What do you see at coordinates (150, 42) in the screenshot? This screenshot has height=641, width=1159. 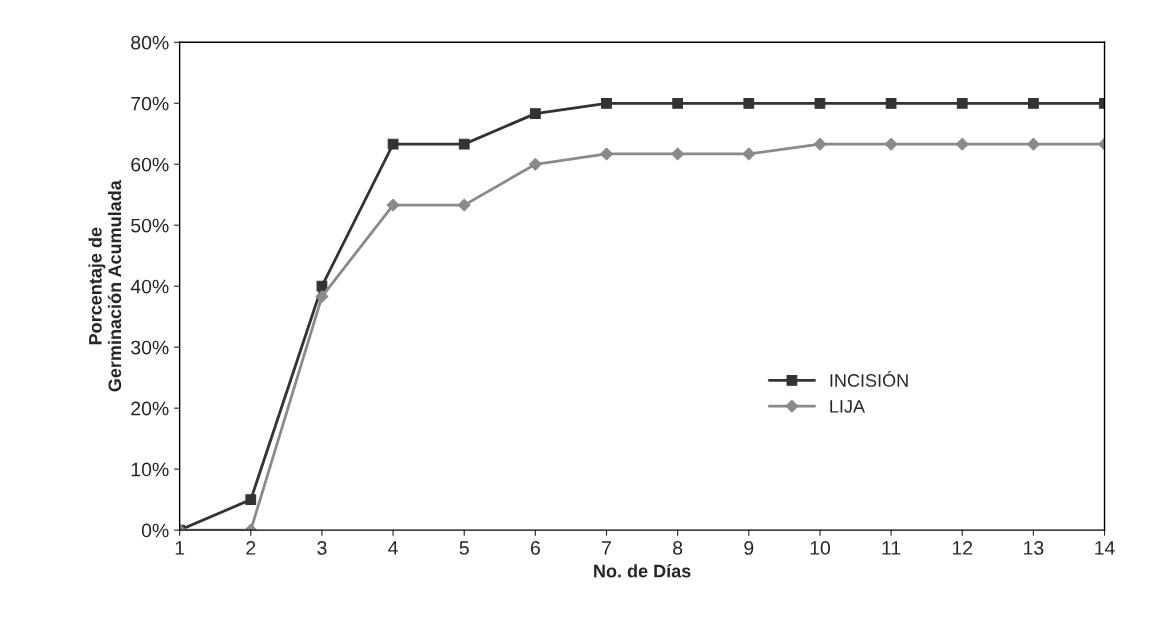 I see `y-tick-label: 80%` at bounding box center [150, 42].